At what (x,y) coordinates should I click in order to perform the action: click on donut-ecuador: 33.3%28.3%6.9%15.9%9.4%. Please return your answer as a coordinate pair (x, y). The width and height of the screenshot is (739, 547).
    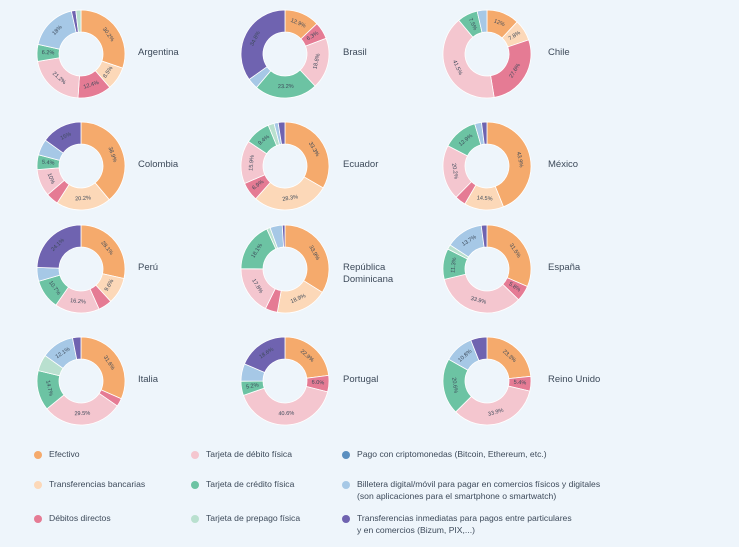
    Looking at the image, I should click on (285, 166).